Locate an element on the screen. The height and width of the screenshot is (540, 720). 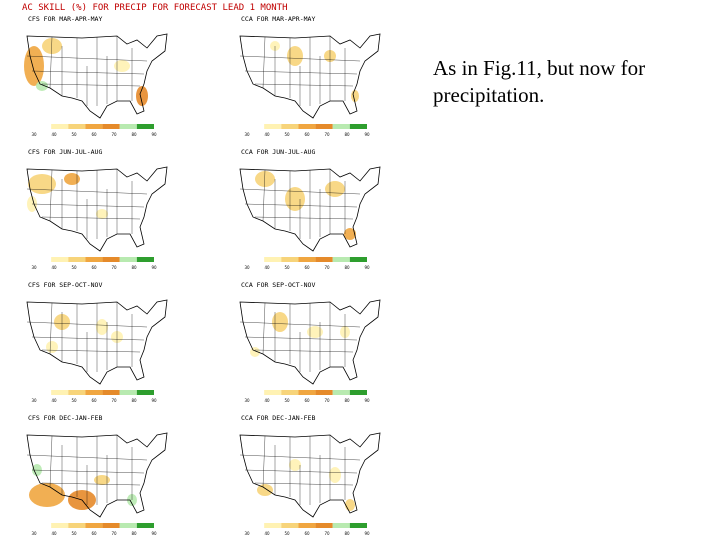
map-panel: CFS FOR SEP-OCT-NOV 30 40 50 60 70 80 90 is located at coordinates (97, 342).